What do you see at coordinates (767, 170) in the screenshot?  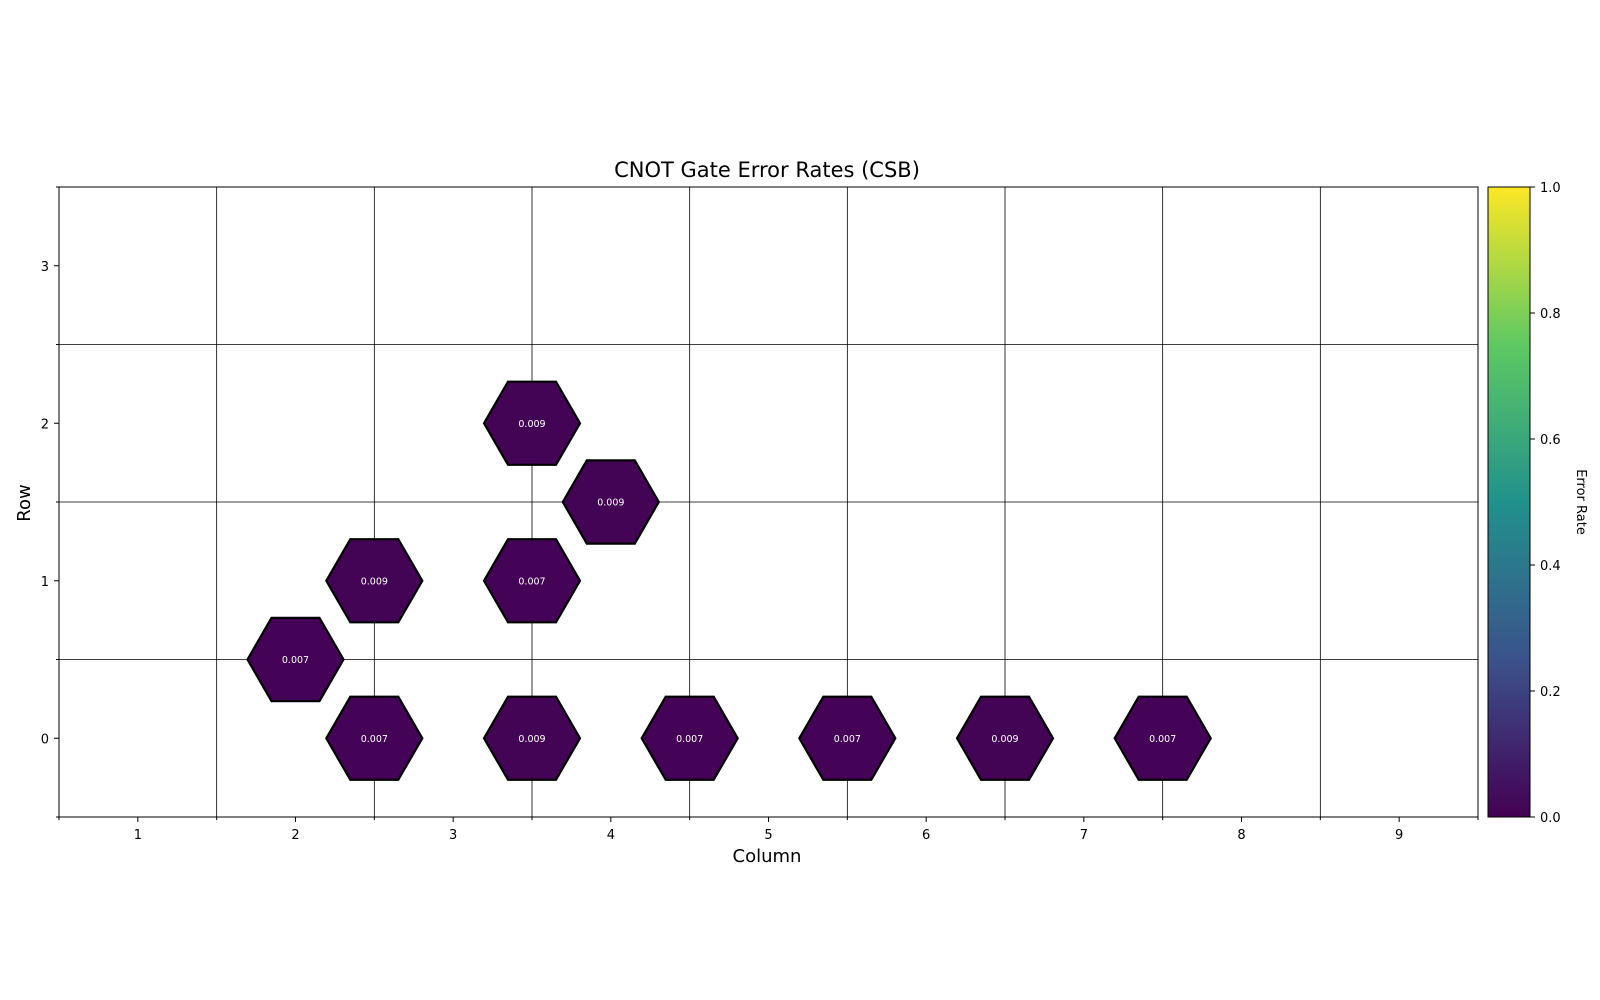 I see `chart-title: CNOT Gate Error Rates (CSB)` at bounding box center [767, 170].